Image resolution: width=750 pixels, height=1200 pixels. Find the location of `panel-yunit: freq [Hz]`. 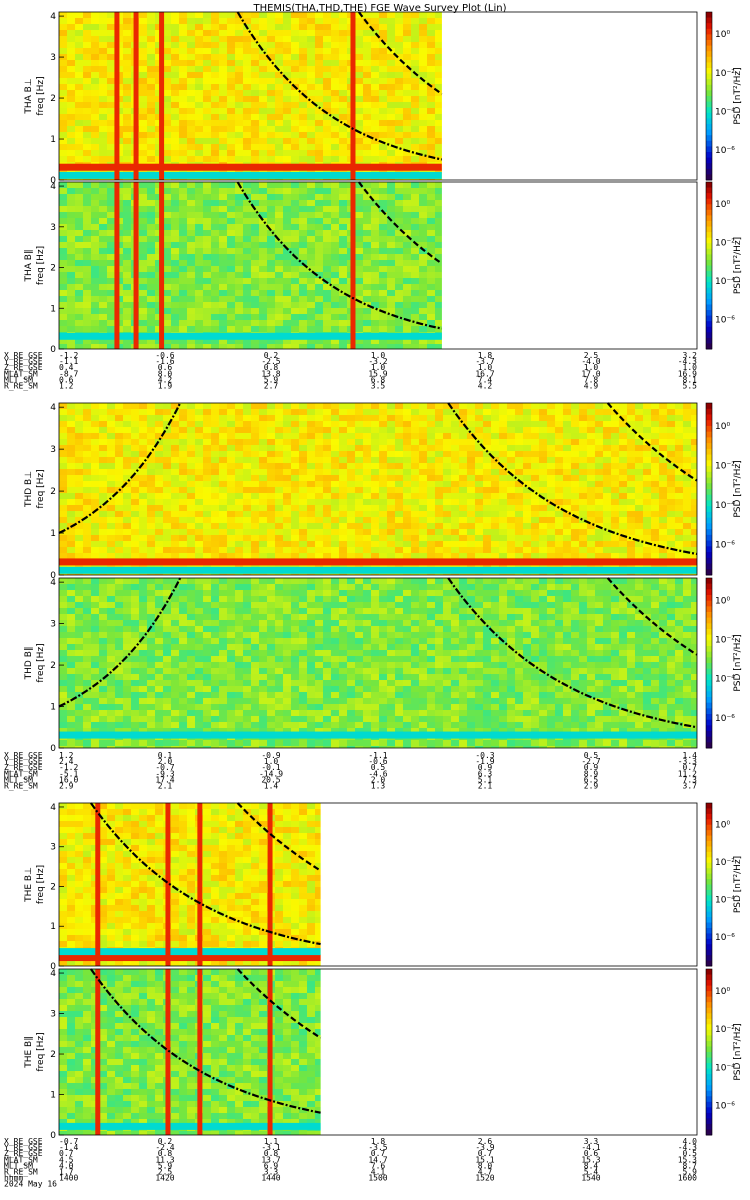

panel-yunit: freq [Hz] is located at coordinates (41, 95).